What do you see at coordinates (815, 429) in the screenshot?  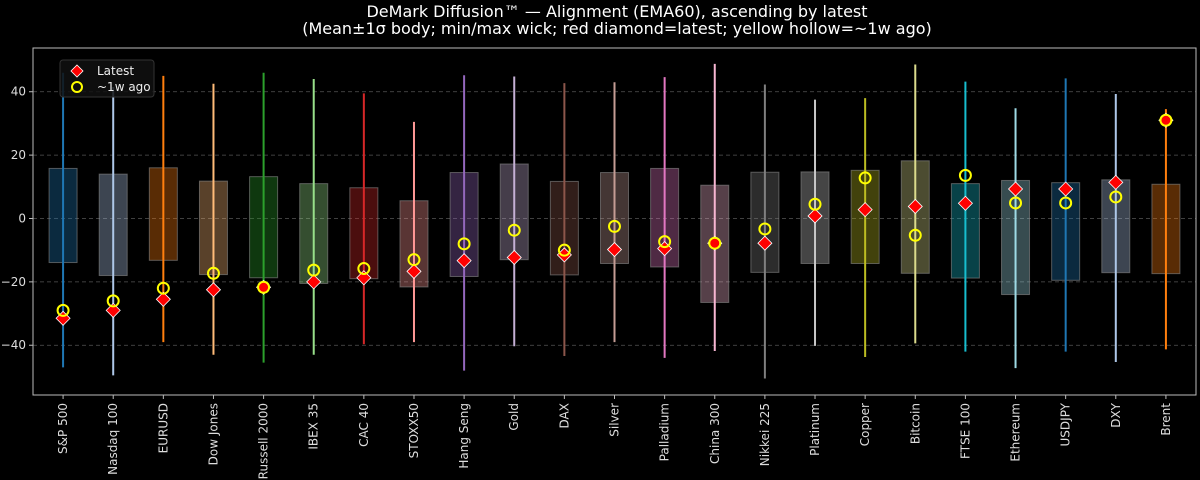 I see `x-tick-label: Platinum` at bounding box center [815, 429].